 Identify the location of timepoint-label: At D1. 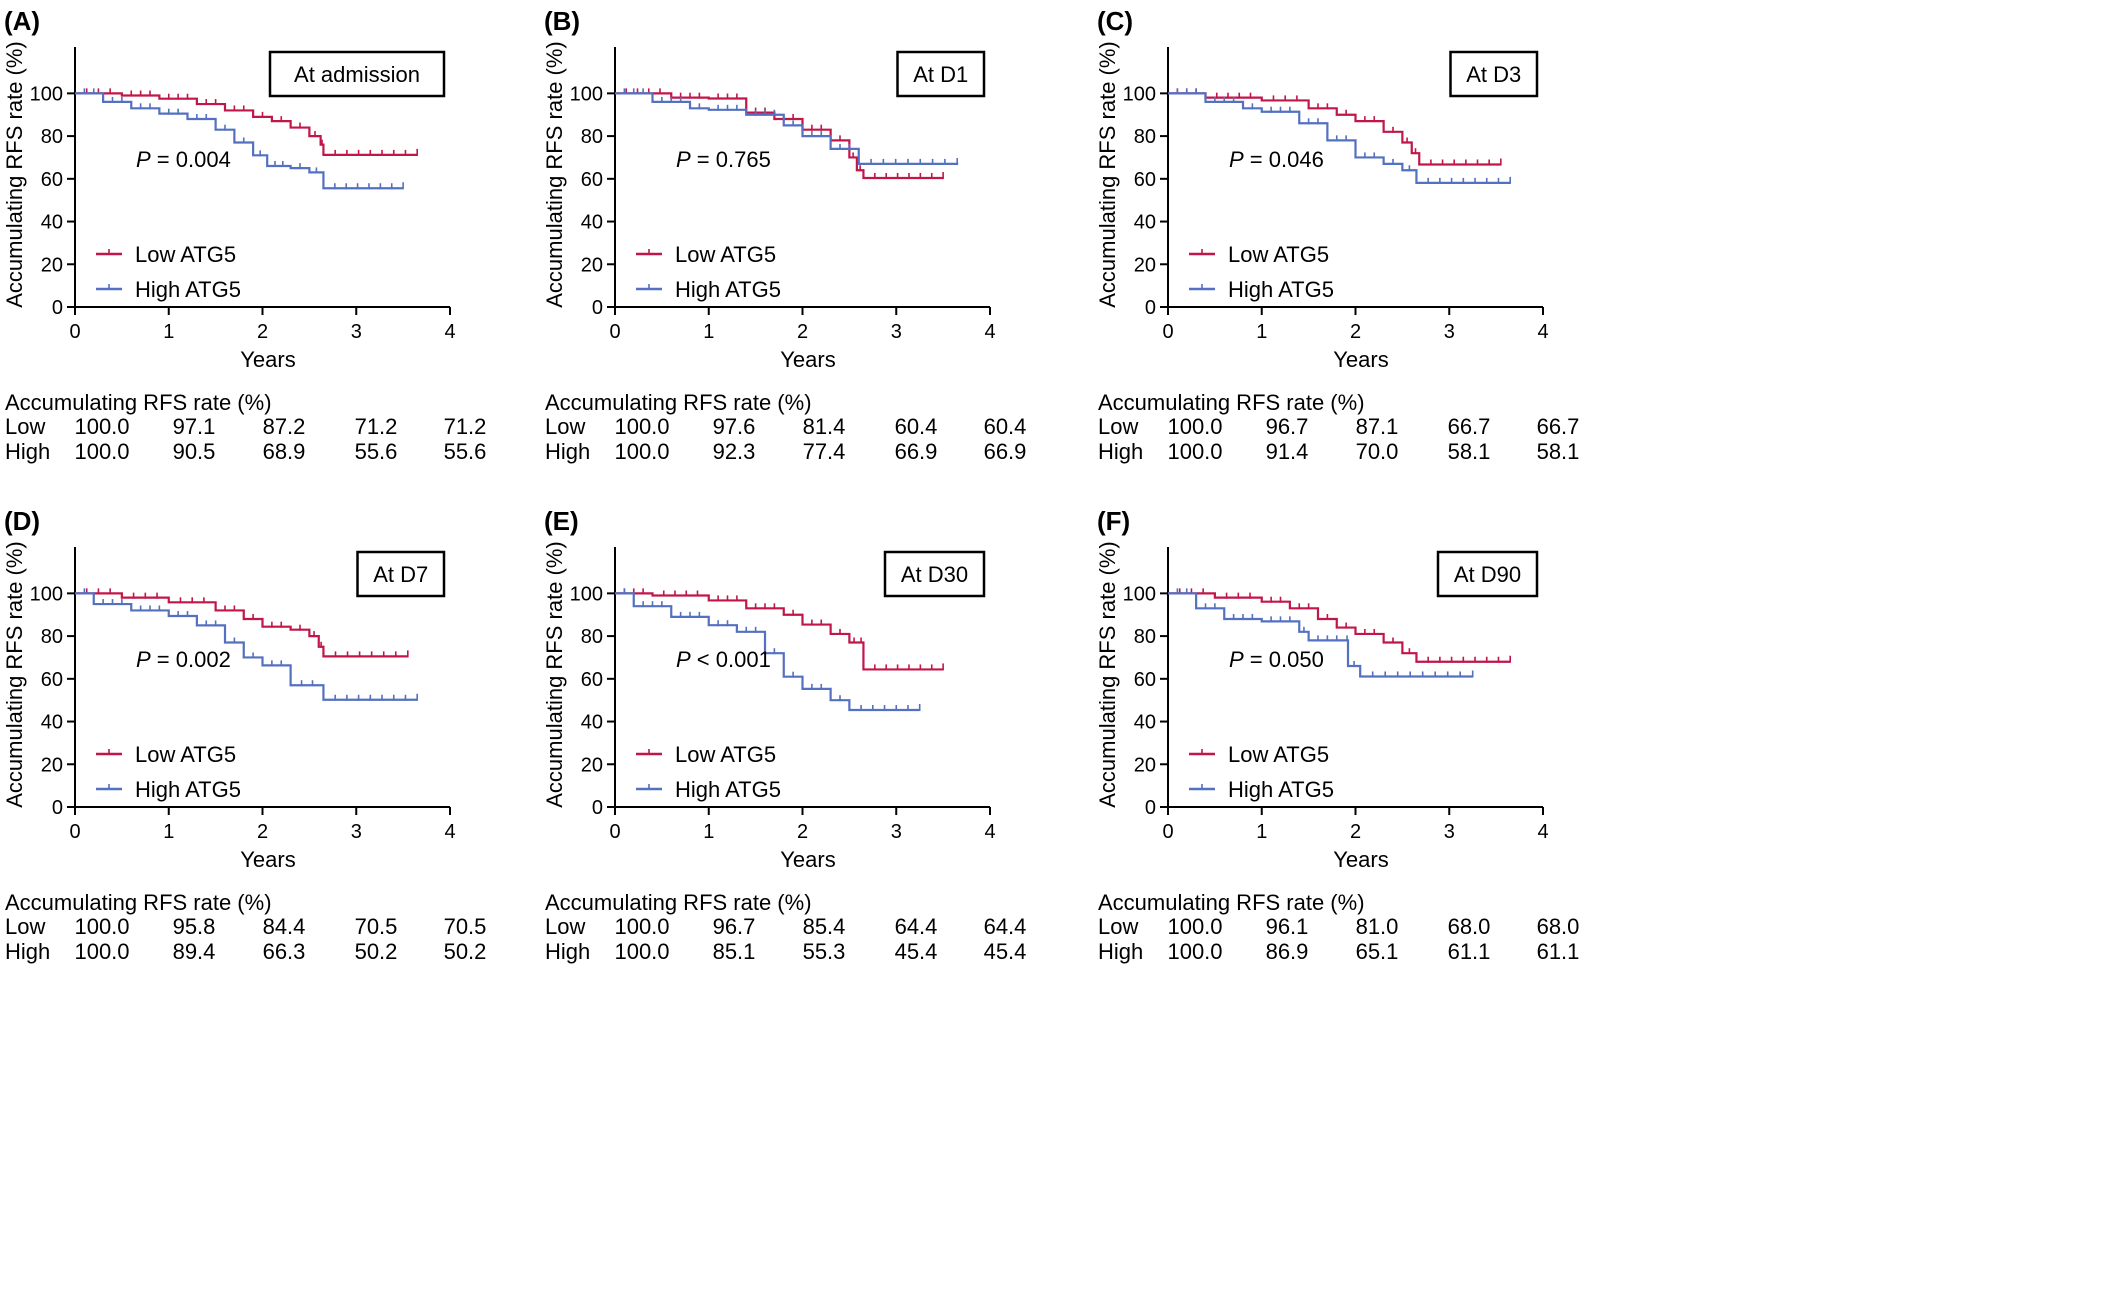
(940, 74).